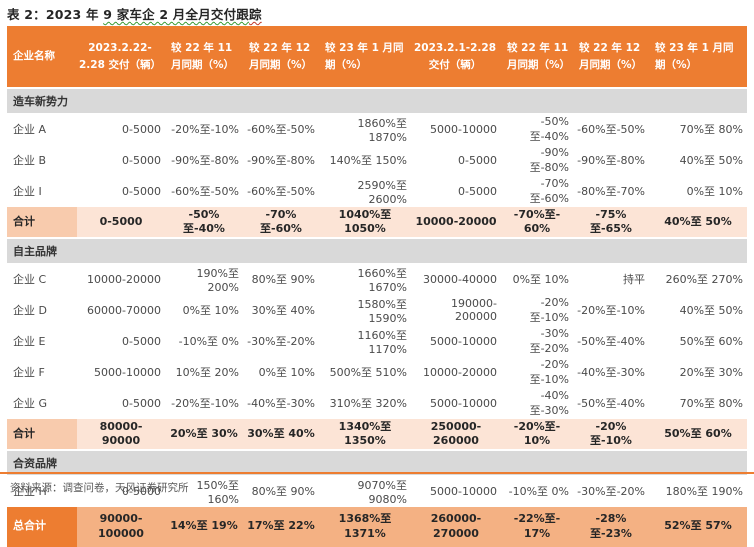 This screenshot has height=547, width=754. Describe the element at coordinates (377, 250) in the screenshot. I see `section-row-2: 自主品牌` at that location.